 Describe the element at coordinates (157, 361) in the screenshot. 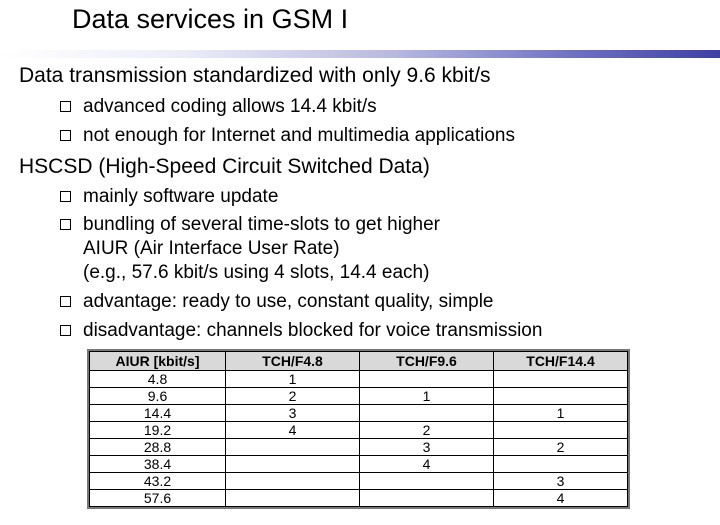

I see `table-header-cell: AIUR [kbit/s]` at that location.